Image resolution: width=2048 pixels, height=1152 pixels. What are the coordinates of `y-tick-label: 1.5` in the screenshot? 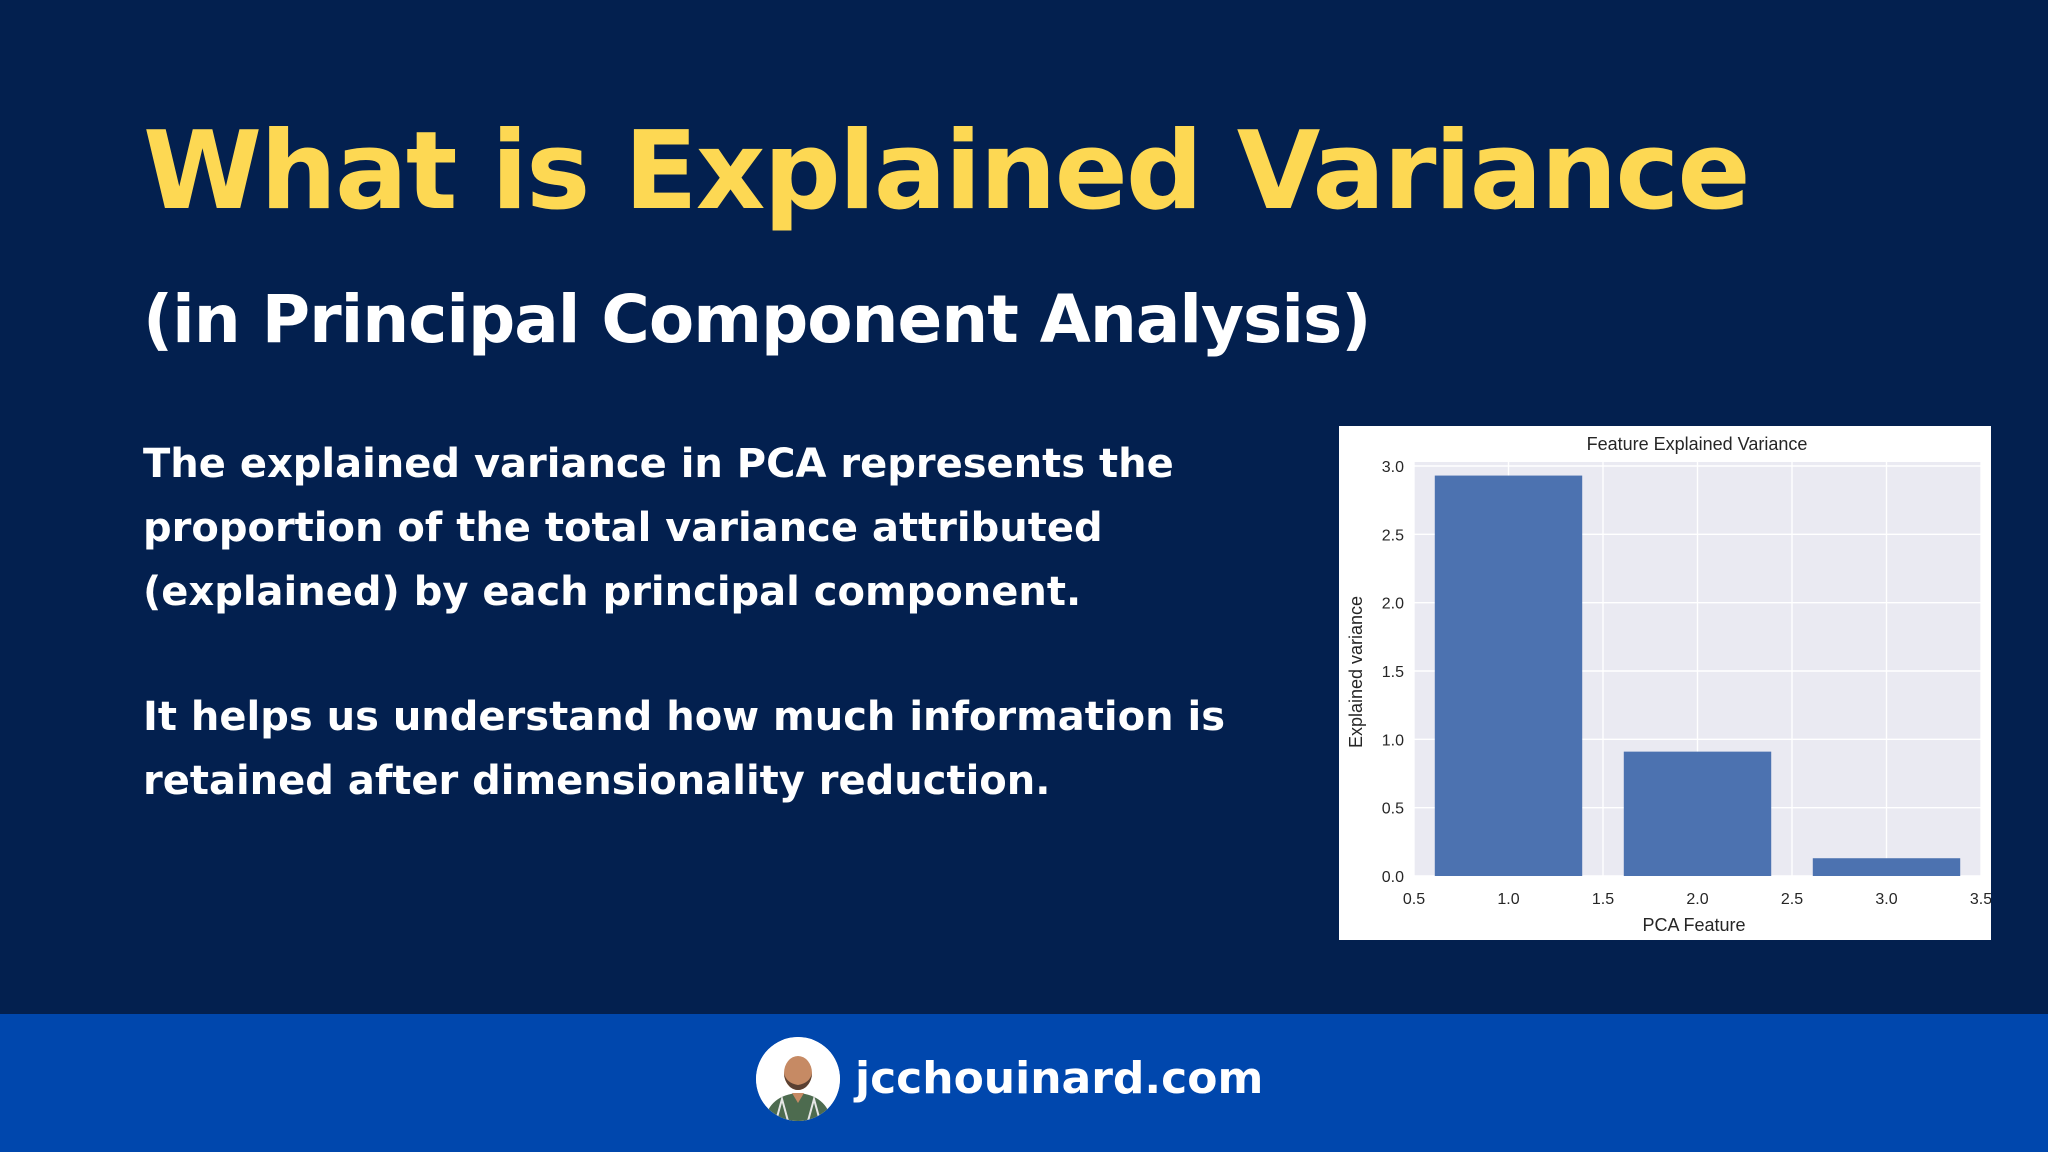 It's located at (1393, 672).